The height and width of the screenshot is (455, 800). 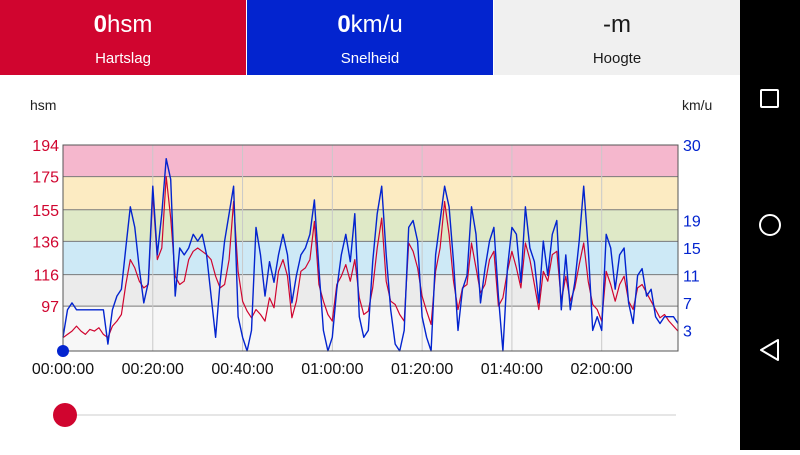 I want to click on speed-unit: km/u, so click(x=376, y=24).